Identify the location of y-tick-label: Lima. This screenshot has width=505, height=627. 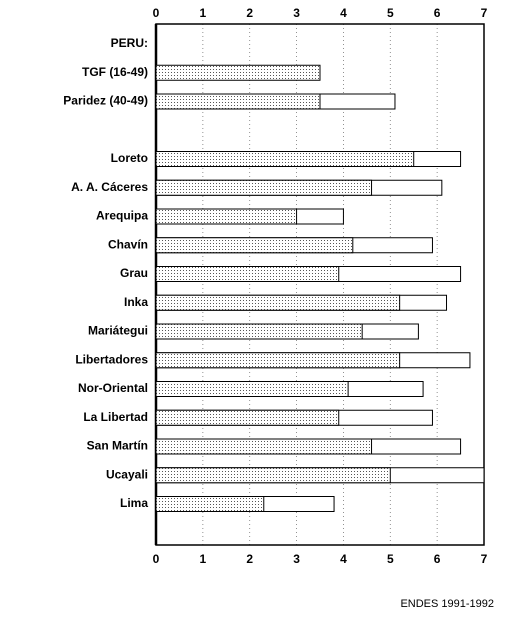
(134, 503).